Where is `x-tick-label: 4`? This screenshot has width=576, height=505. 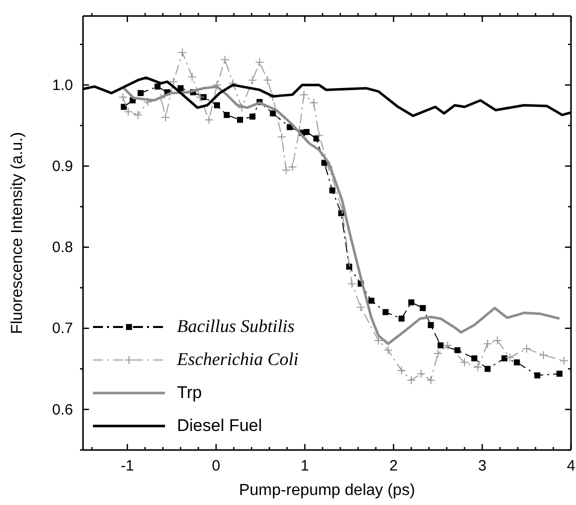
x-tick-label: 4 is located at coordinates (571, 466).